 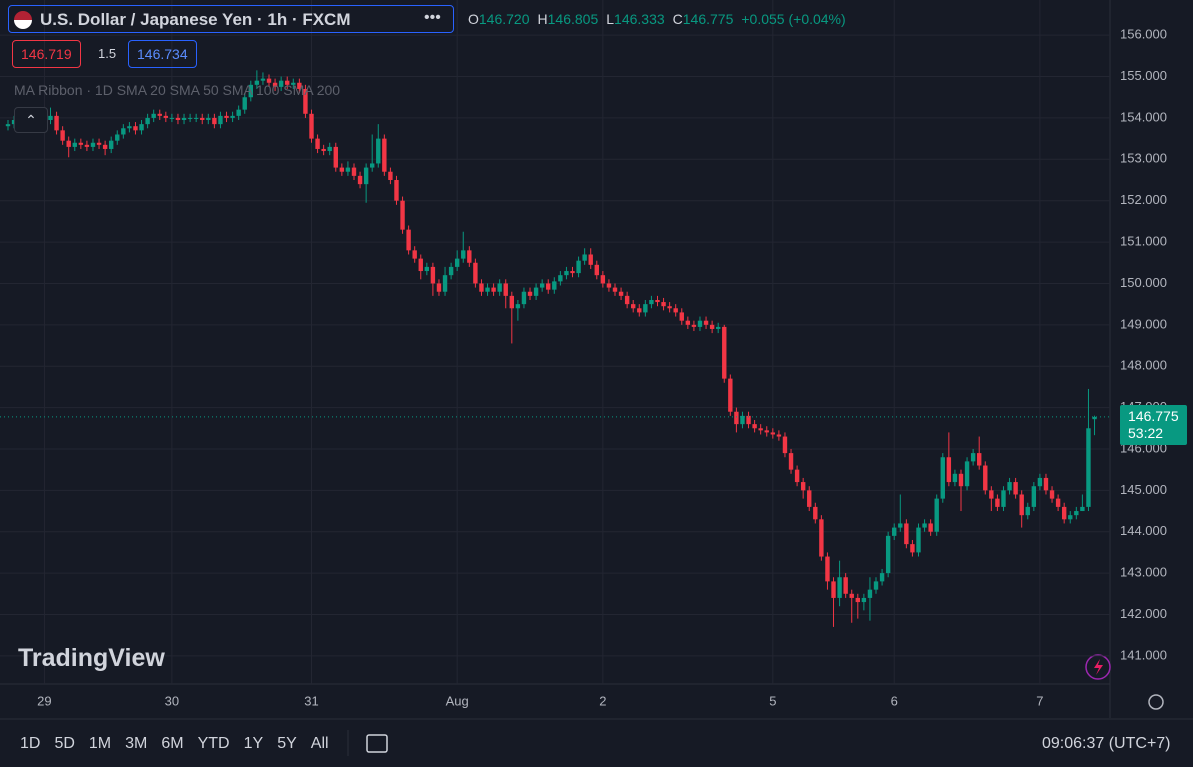 I want to click on y-tick-label: 150.000, so click(x=1143, y=282).